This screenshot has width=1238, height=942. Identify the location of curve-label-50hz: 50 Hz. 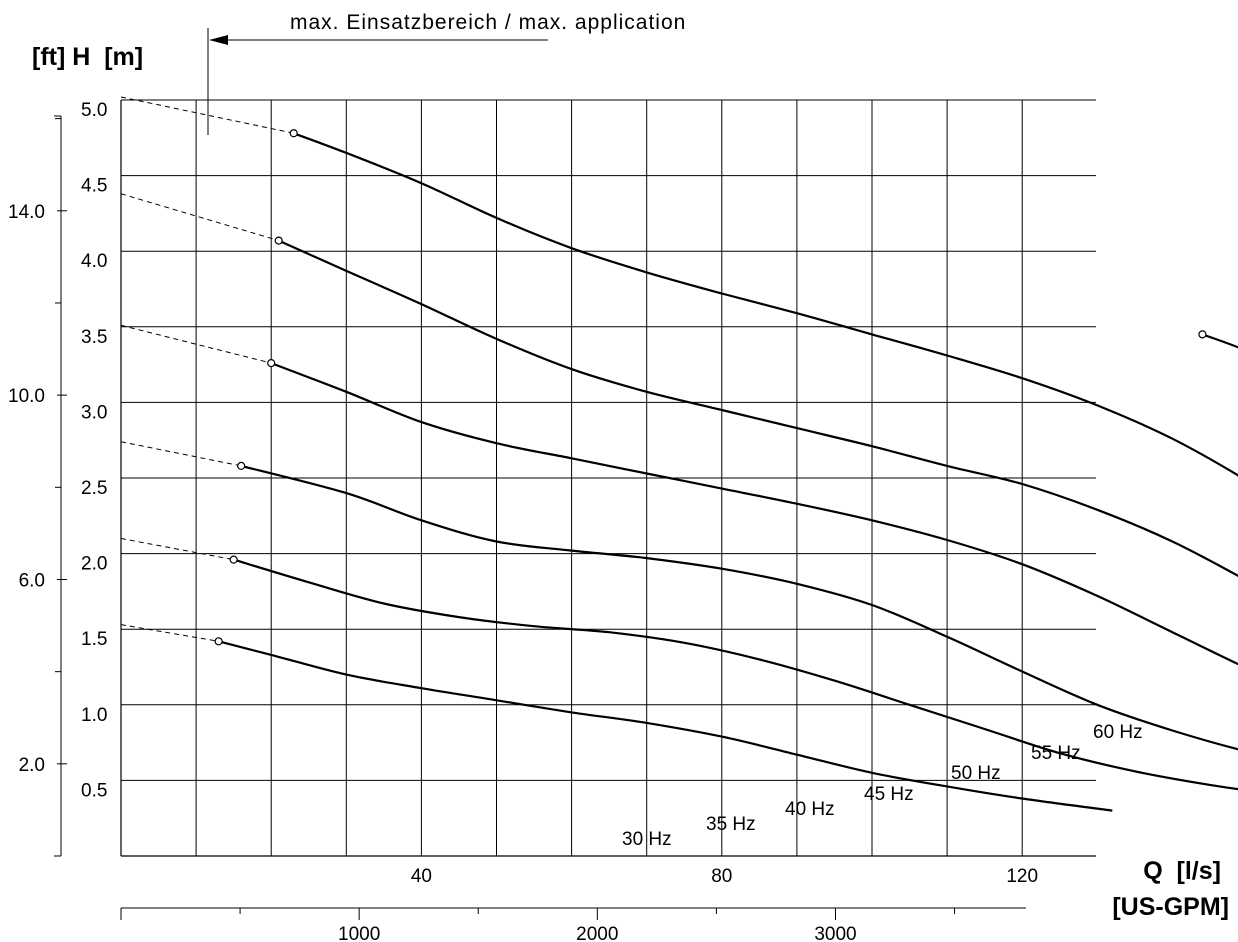
(976, 773).